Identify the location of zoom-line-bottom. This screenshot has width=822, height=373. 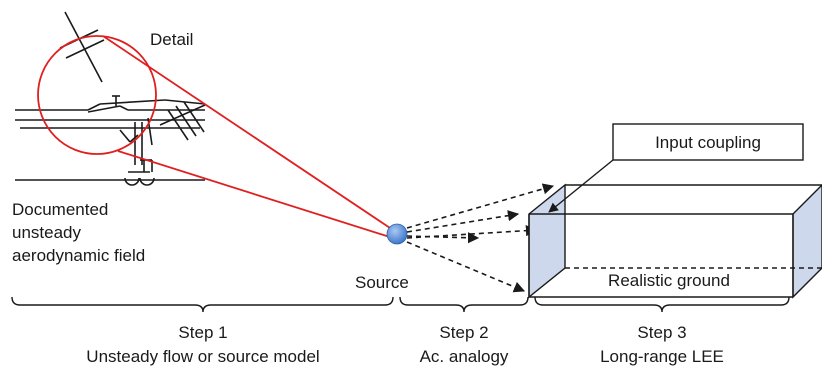
(255, 194).